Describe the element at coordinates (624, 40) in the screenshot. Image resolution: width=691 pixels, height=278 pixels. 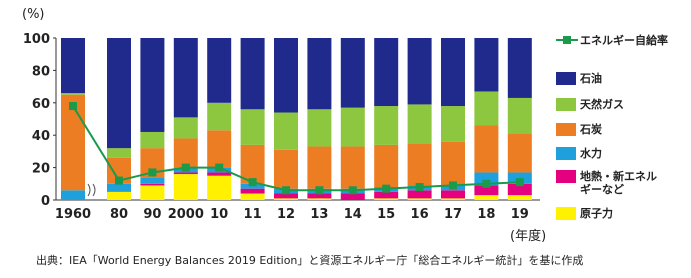
I see `legend-label: エネルギー自給率` at that location.